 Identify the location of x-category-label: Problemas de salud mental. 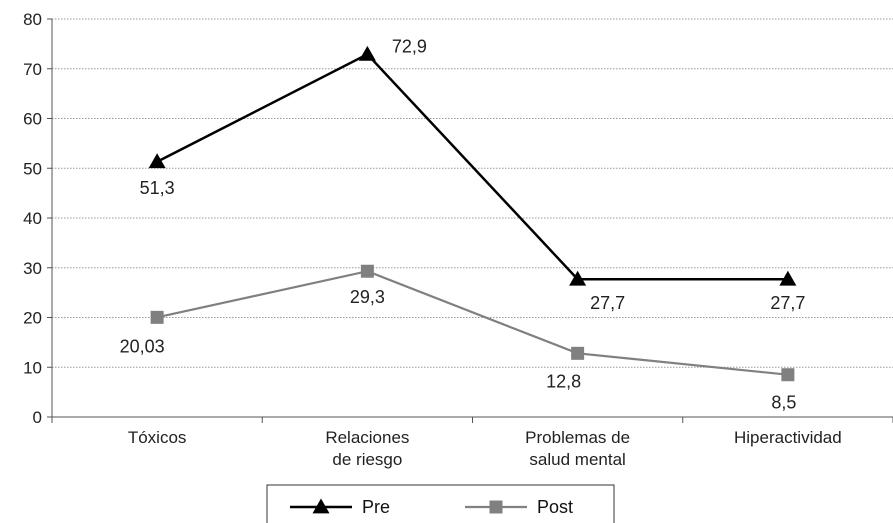
(577, 448).